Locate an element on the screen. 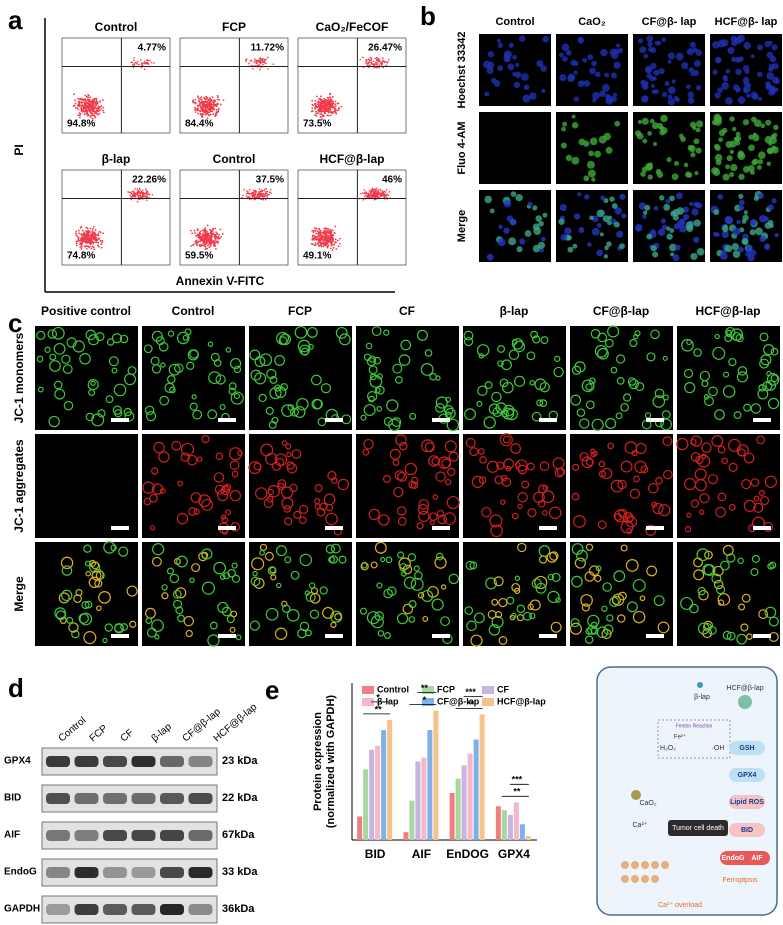 This screenshot has height=925, width=783. column-label: CaO₂ is located at coordinates (592, 22).